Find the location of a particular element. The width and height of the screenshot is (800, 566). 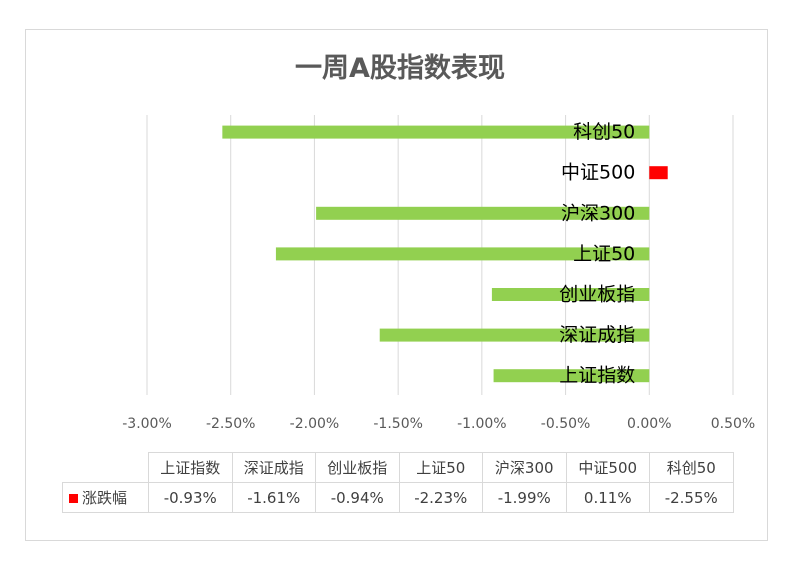

x-tick-label: 0.00% is located at coordinates (649, 424).